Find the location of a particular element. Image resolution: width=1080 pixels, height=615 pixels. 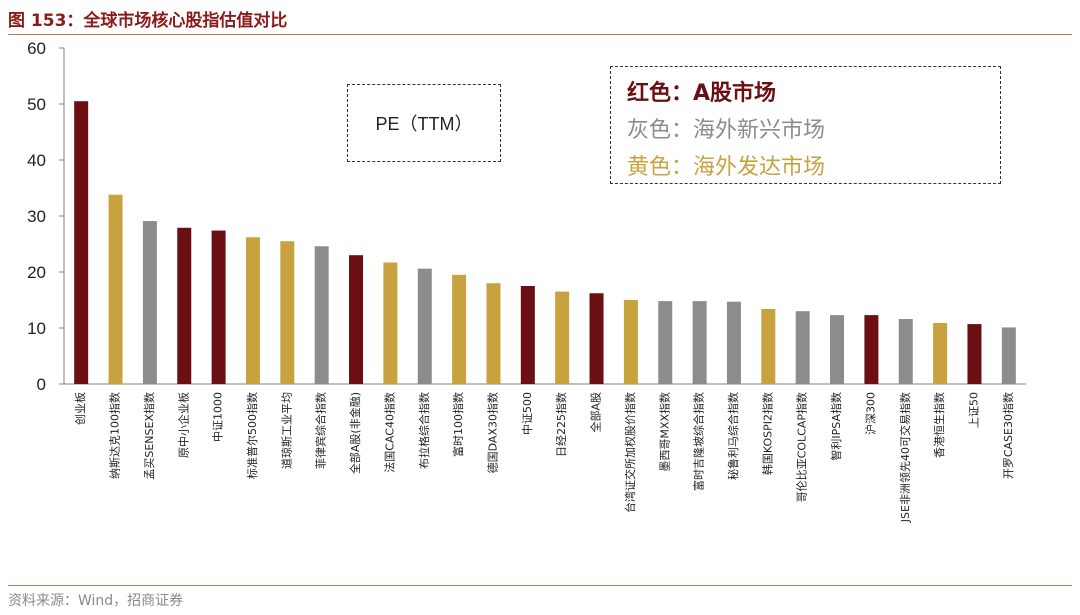

x-tick-label: 孟买SENSEX指数 is located at coordinates (149, 436).